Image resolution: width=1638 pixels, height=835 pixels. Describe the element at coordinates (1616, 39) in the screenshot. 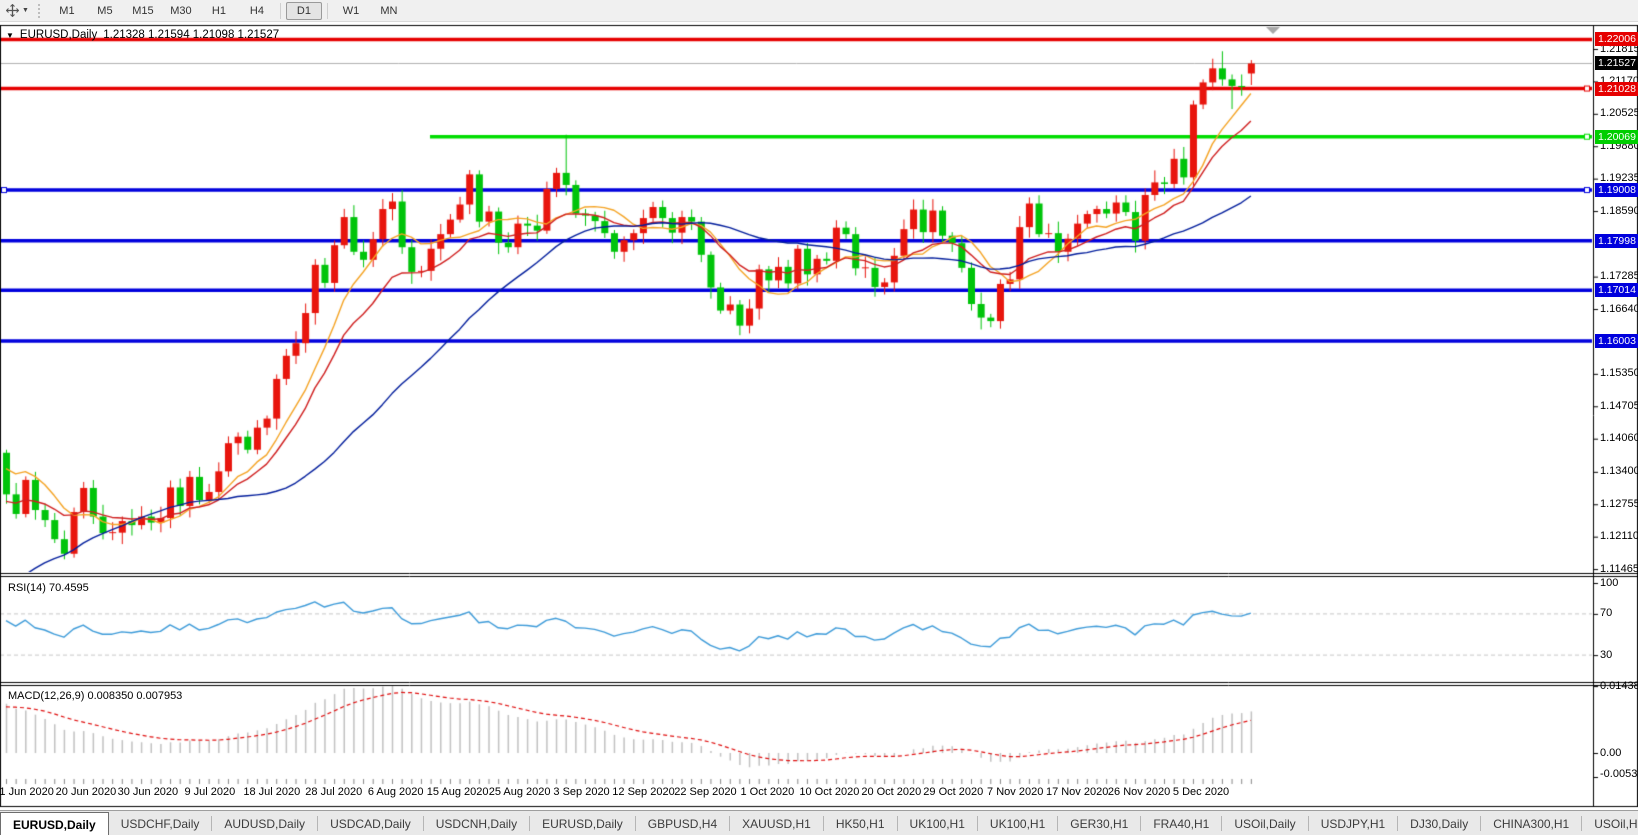

I see `price-line-badge: 1.22006` at that location.